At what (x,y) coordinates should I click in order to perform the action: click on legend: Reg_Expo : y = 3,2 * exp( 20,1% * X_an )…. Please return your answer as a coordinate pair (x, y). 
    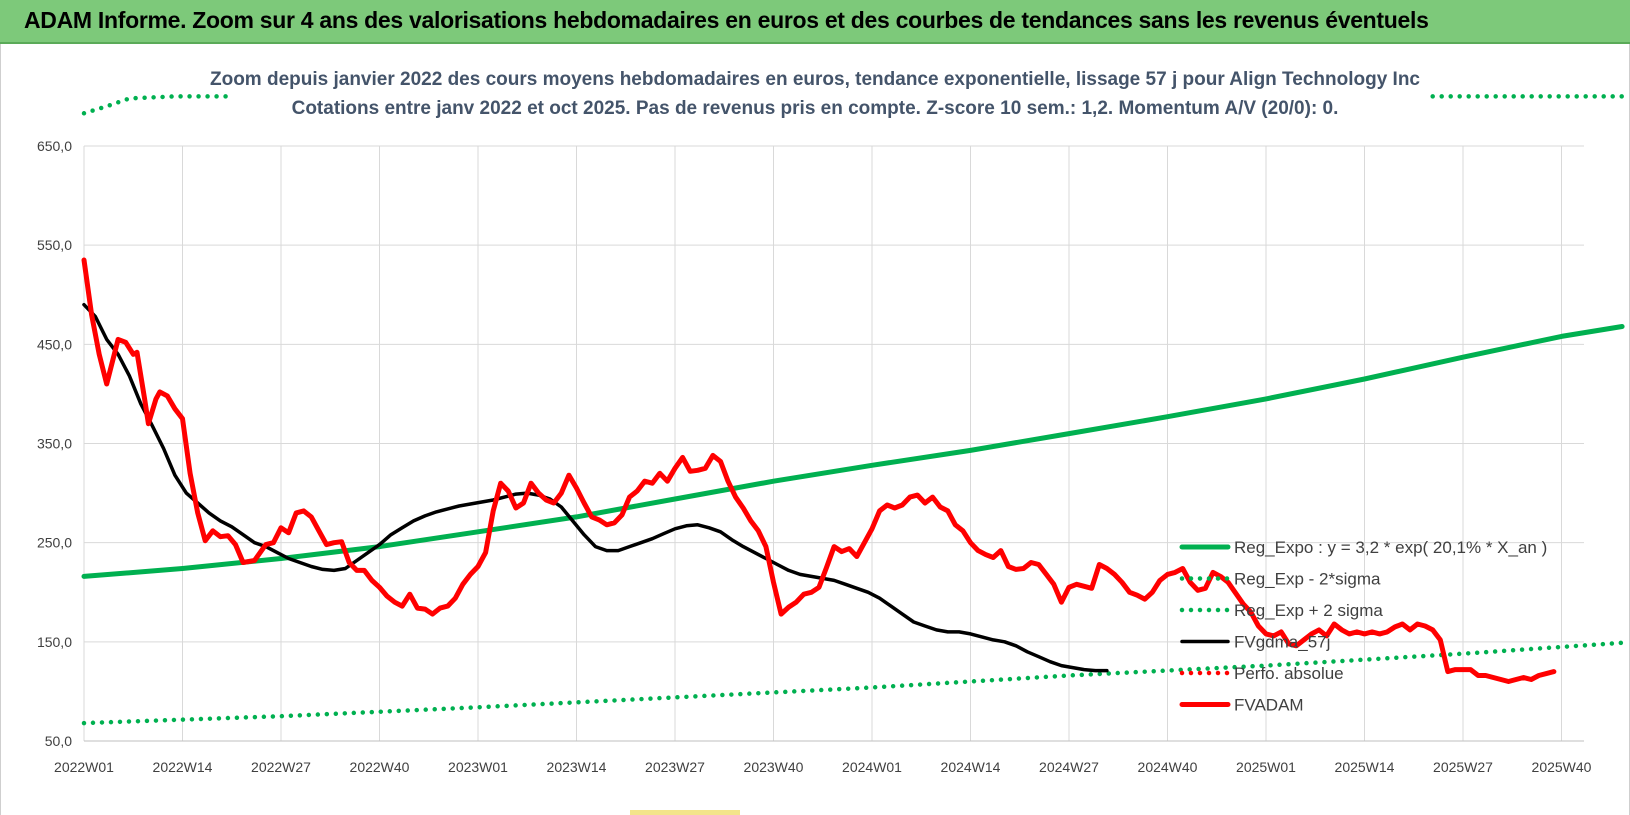
    Looking at the image, I should click on (1363, 626).